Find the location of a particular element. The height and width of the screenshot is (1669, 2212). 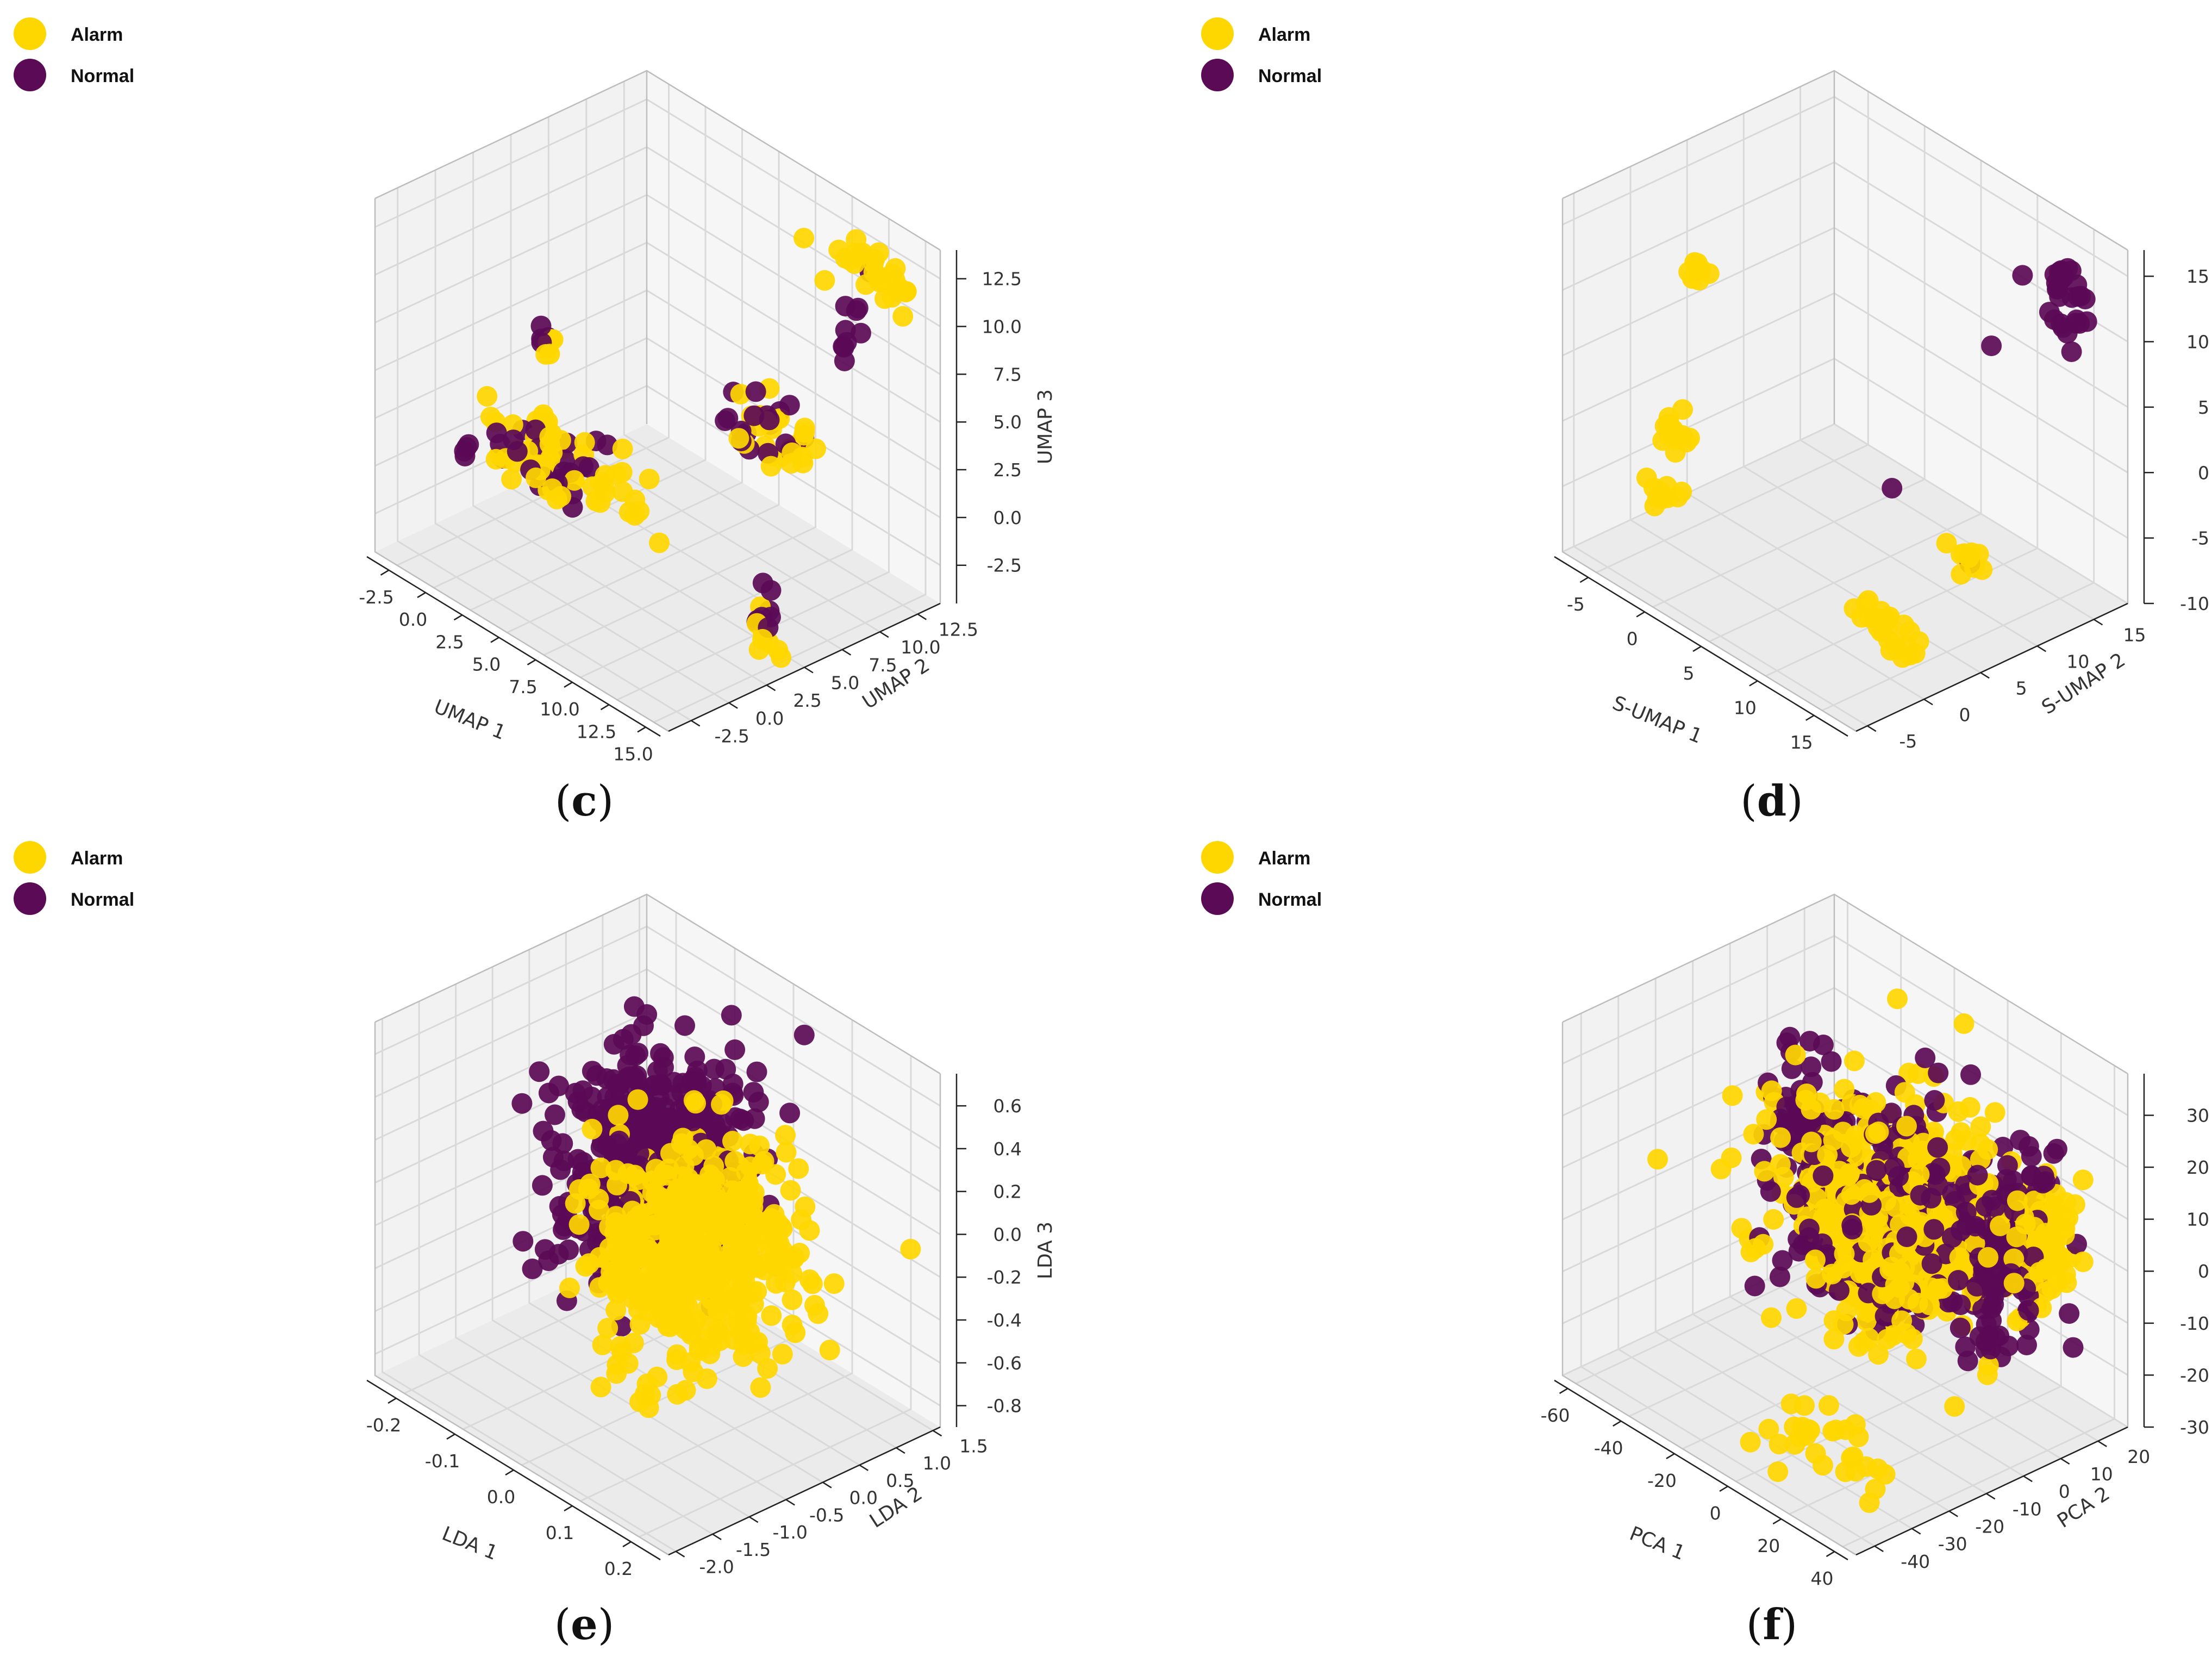

x-axis-label: LDA 1 is located at coordinates (470, 1543).